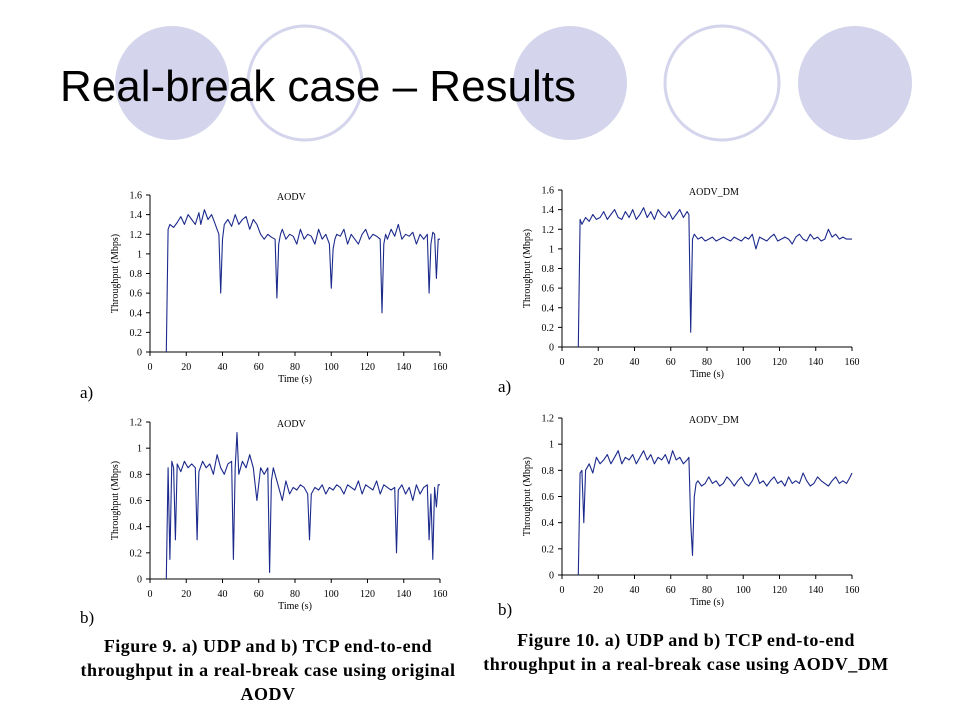 The height and width of the screenshot is (720, 960). I want to click on decorative-circles, so click(513, 83).